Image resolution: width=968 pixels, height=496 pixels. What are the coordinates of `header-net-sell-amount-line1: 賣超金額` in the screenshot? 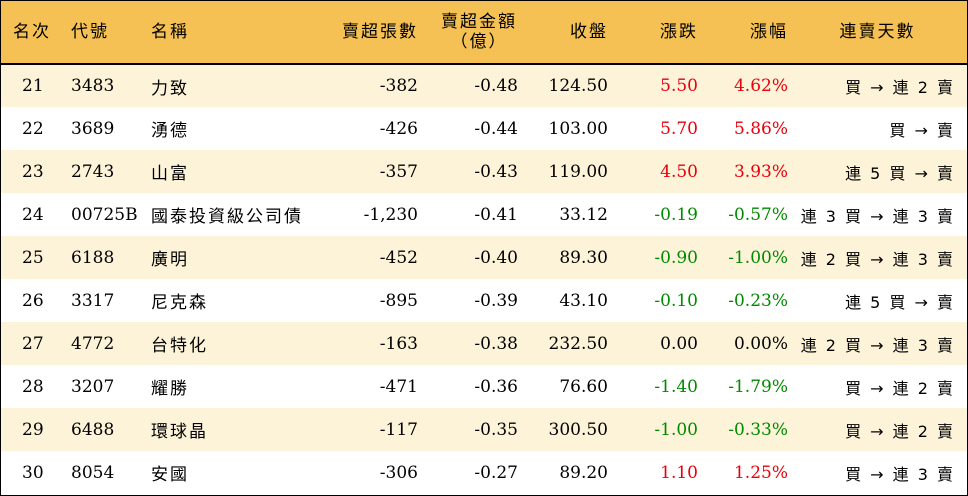 It's located at (479, 22).